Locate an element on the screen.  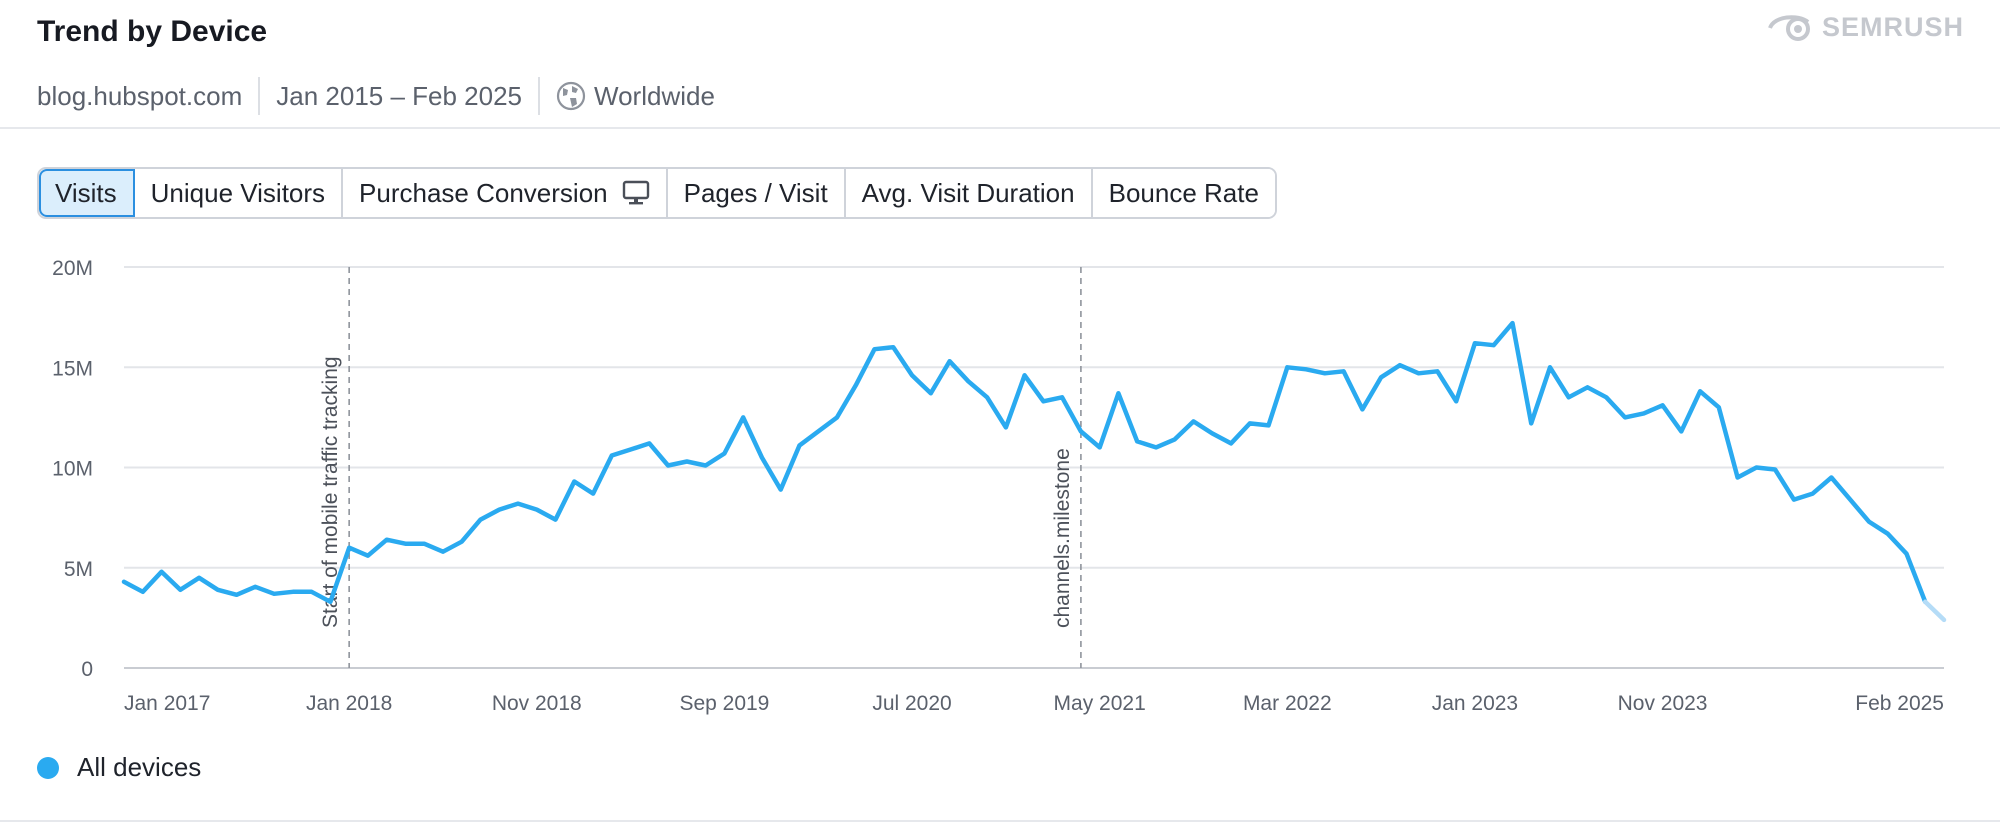
semrush-logo: SEMRUSH is located at coordinates (1866, 27).